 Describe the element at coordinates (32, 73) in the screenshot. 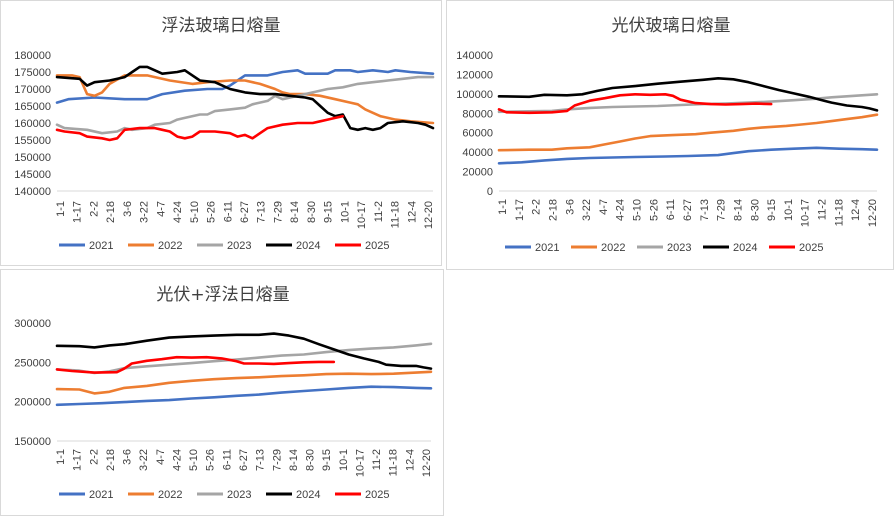

I see `y-tick-label: 175000` at that location.